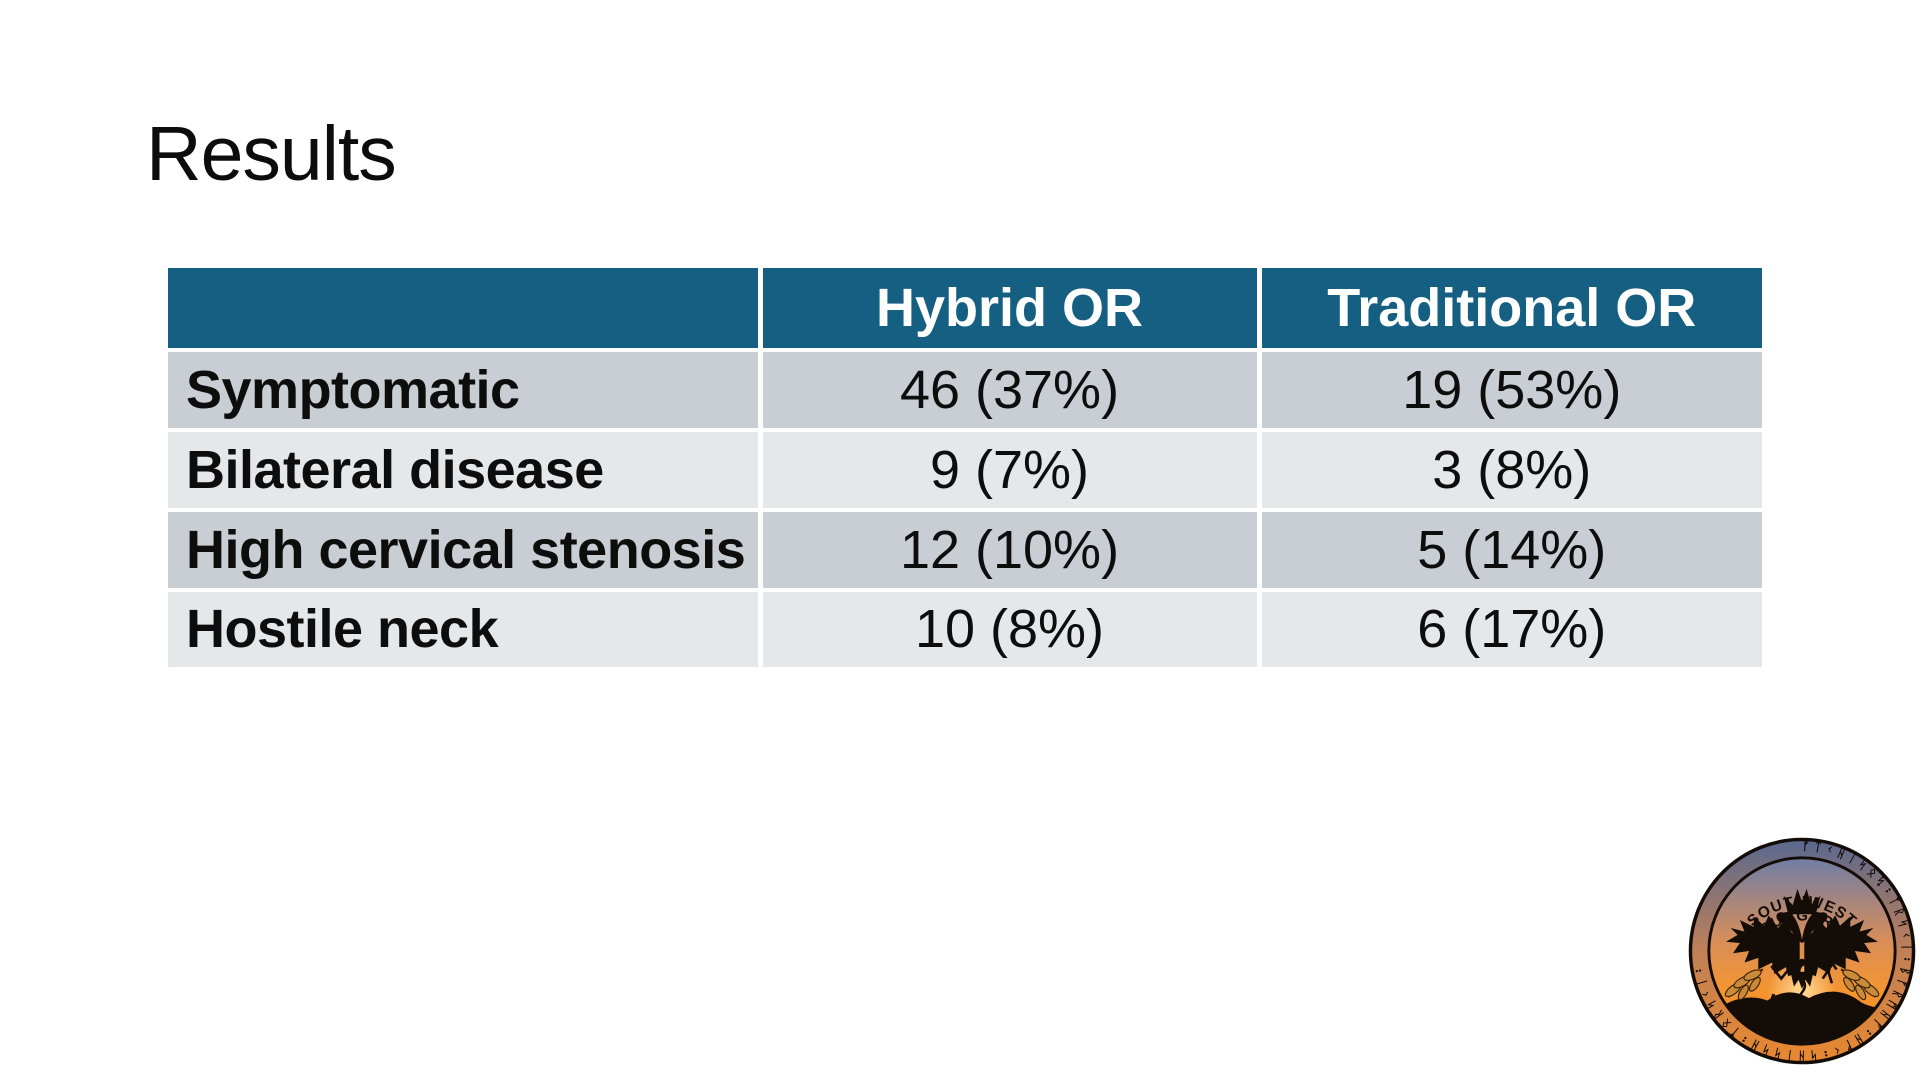 This screenshot has height=1080, width=1920. I want to click on header-cell-traditional-or: Traditional OR, so click(1510, 310).